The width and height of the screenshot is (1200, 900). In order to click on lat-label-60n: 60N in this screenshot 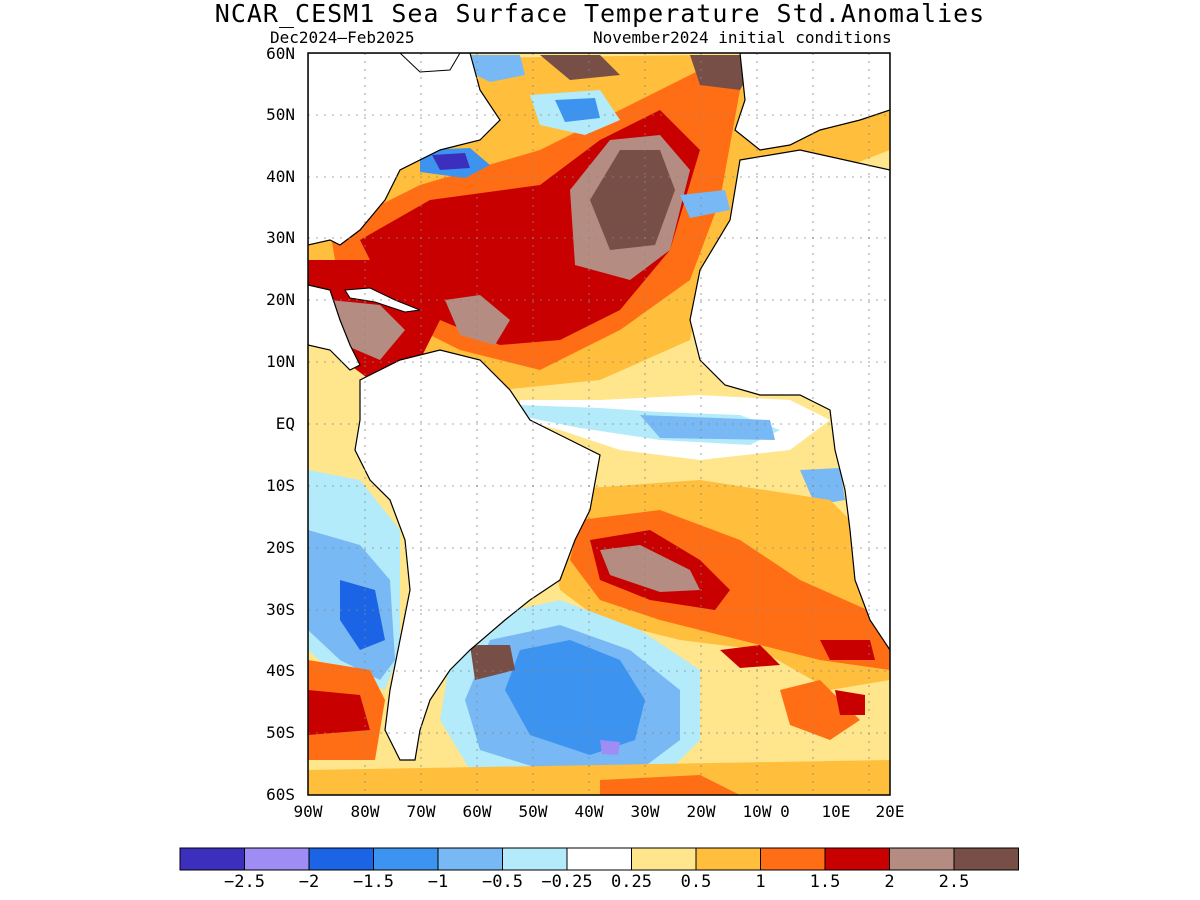, I will do `click(280, 53)`.